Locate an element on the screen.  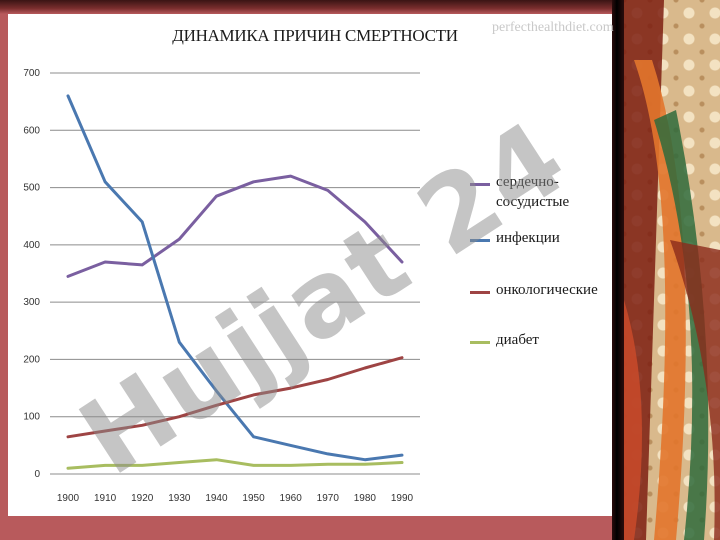
y-axis-ticks: 0 100 200 300 400 500 600 700 is located at coordinates (31, 274).